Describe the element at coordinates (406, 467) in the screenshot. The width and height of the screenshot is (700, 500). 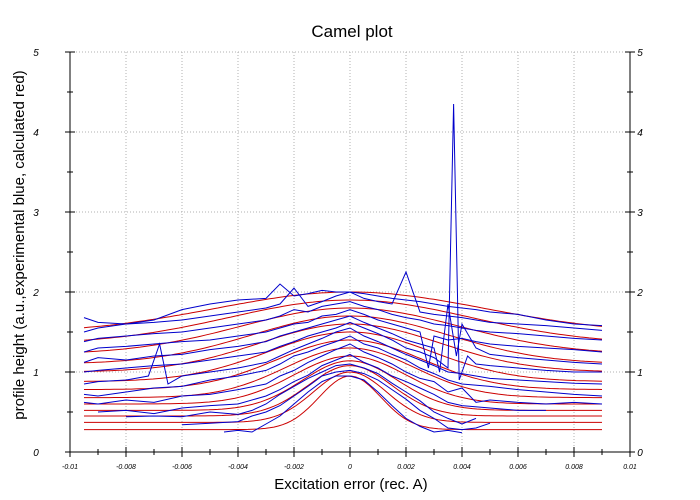
I see `x-tick-label-6: 0.002` at that location.